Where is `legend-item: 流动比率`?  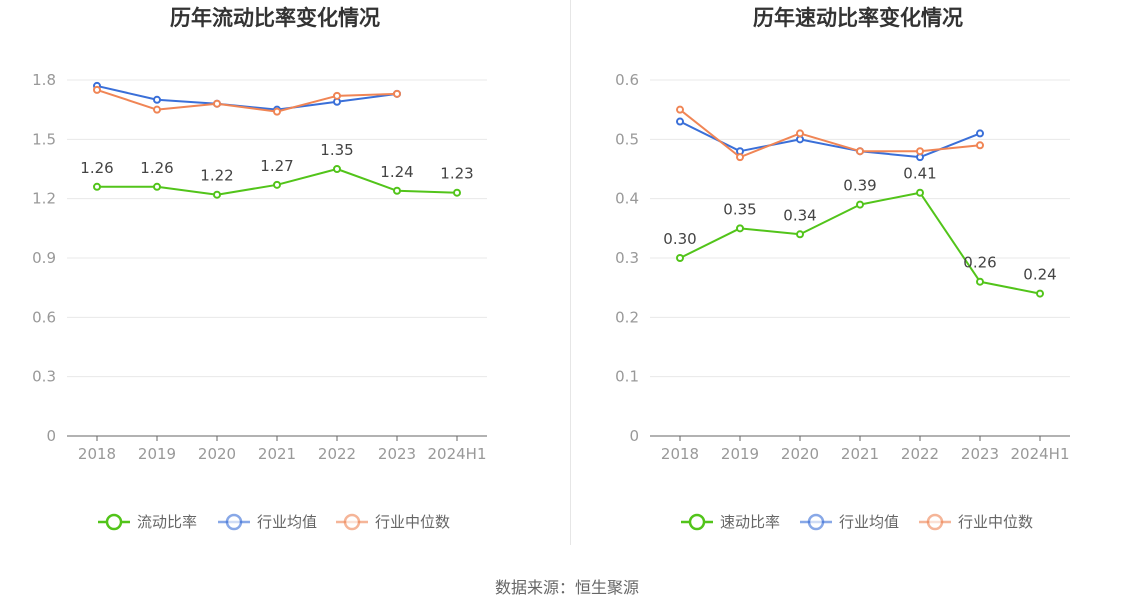 legend-item: 流动比率 is located at coordinates (147, 522).